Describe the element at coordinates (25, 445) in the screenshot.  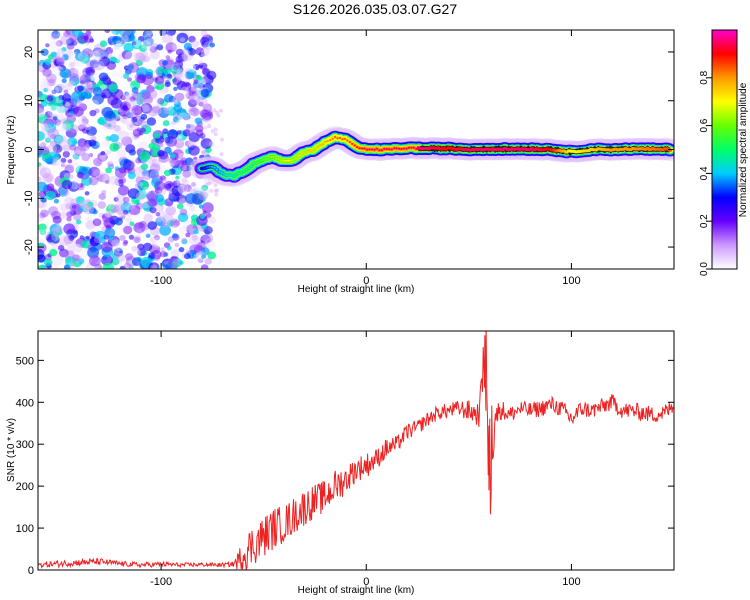
I see `y-tick-label: 300` at that location.